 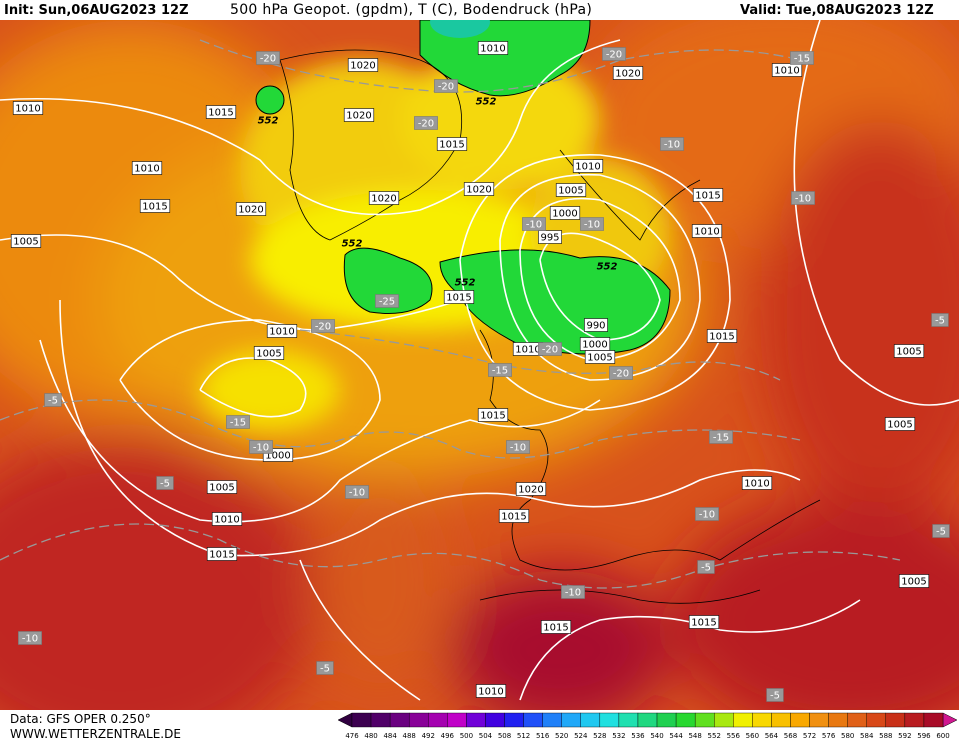 What do you see at coordinates (543, 736) in the screenshot?
I see `colorbar-label: 516` at bounding box center [543, 736].